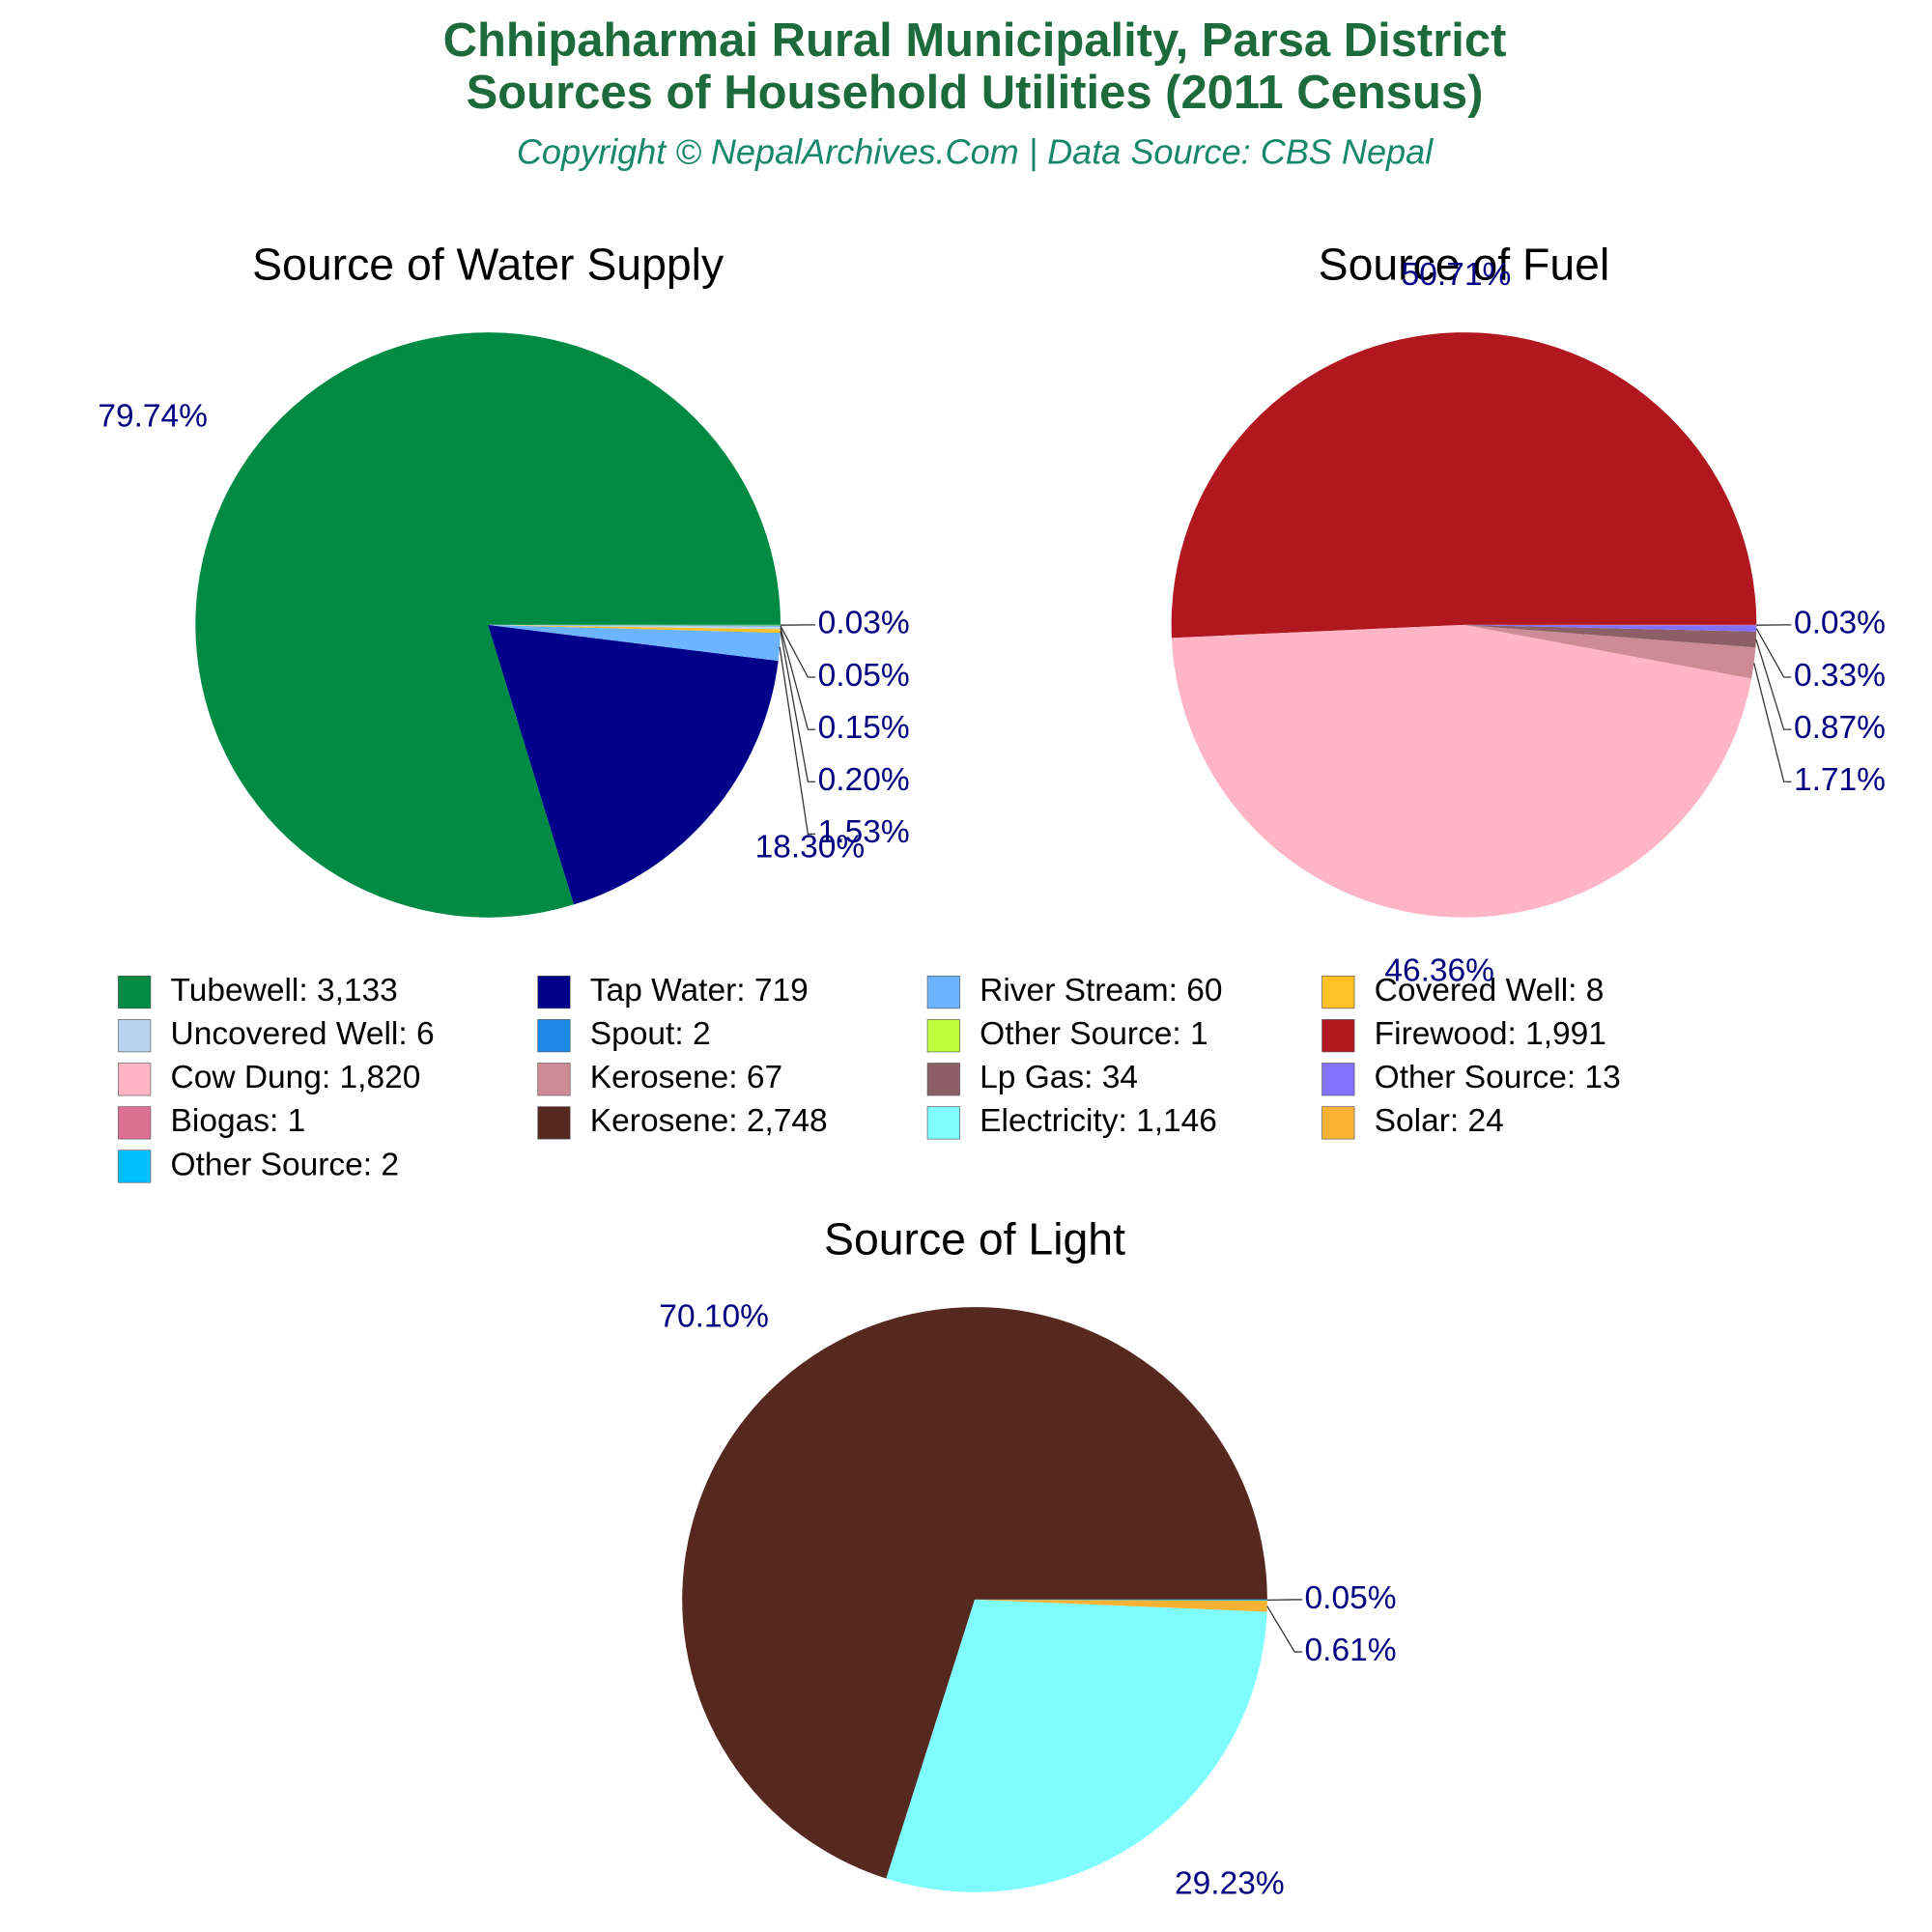 The width and height of the screenshot is (1932, 1932). Describe the element at coordinates (864, 832) in the screenshot. I see `slice-label: 1.53%` at that location.